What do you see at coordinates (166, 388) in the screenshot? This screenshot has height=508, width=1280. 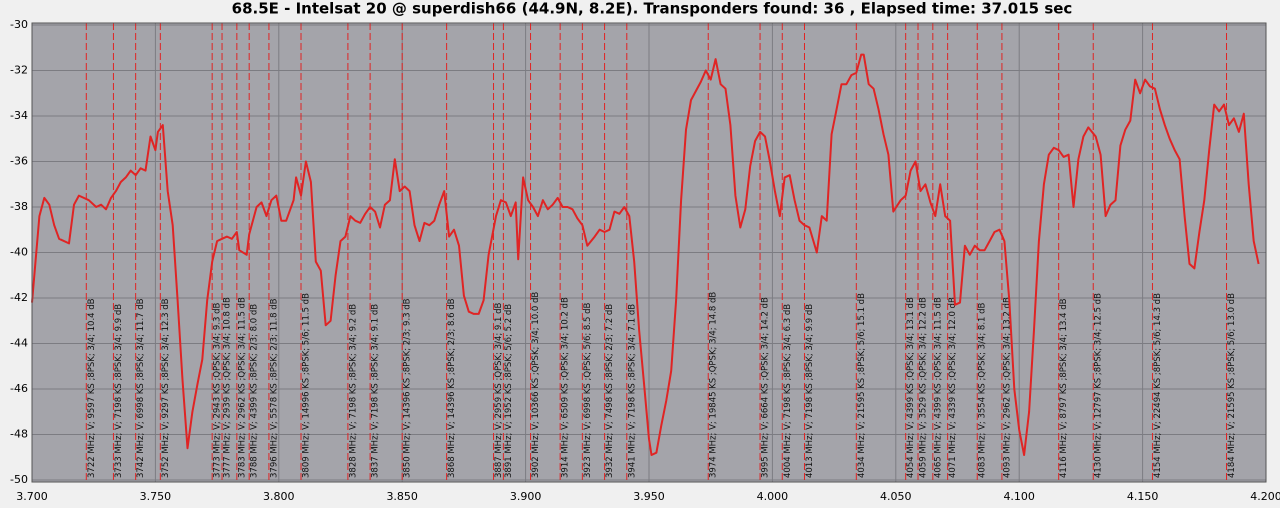 I see `transponder-label: 3752 MHz; V; 9297 KS ;8PSK; 3/4; 12.3 dB` at bounding box center [166, 388].